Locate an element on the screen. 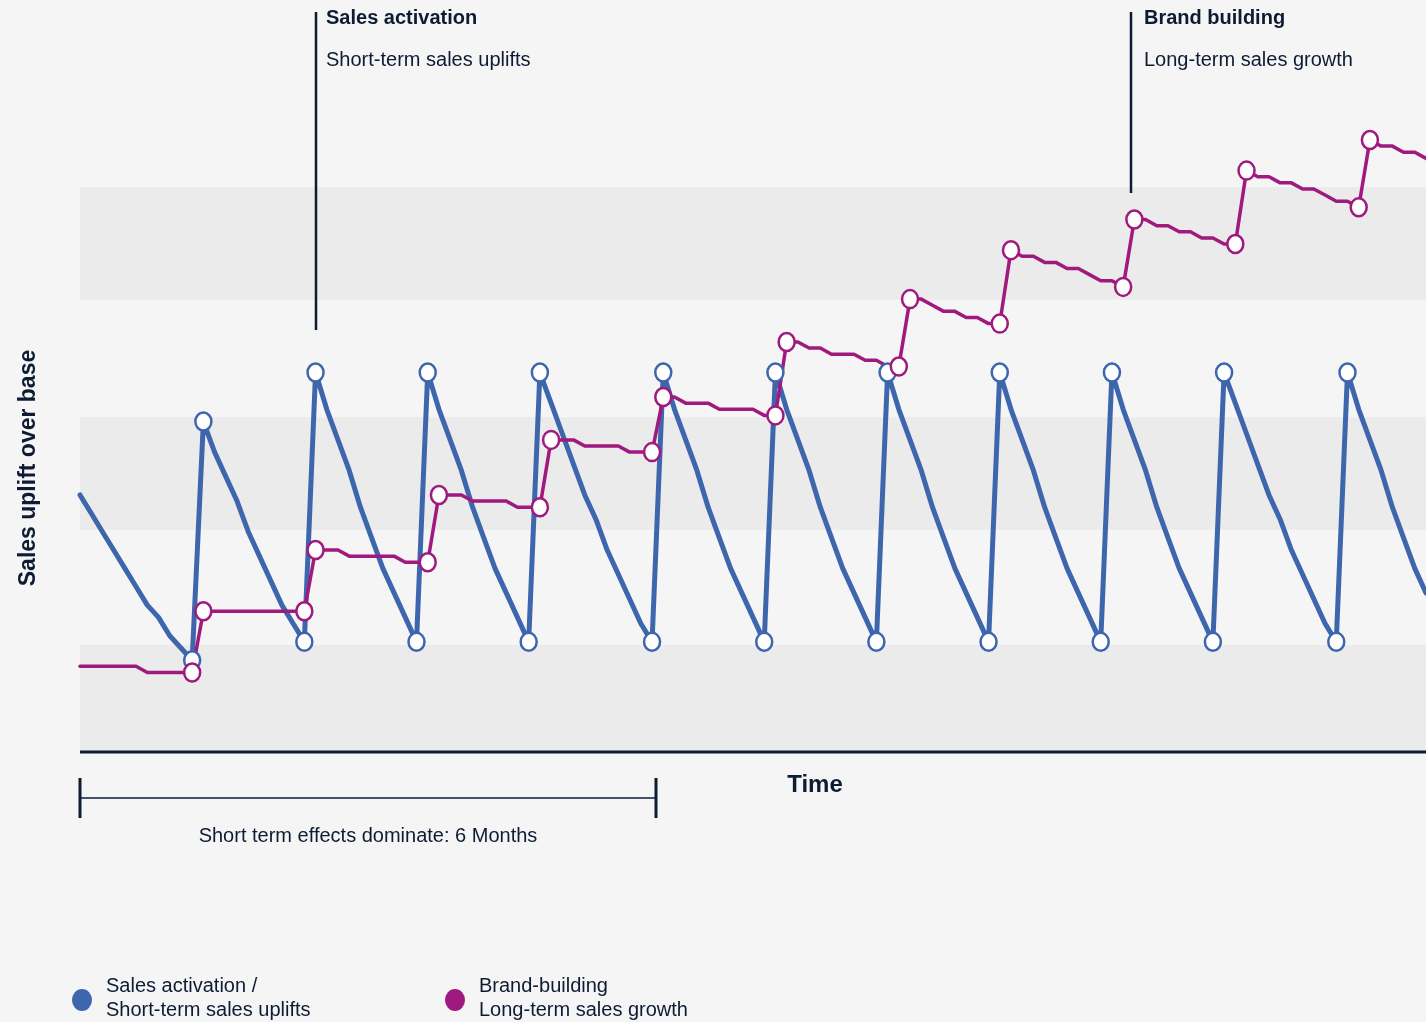  text: Long-term sales growth is located at coordinates (1248, 59).